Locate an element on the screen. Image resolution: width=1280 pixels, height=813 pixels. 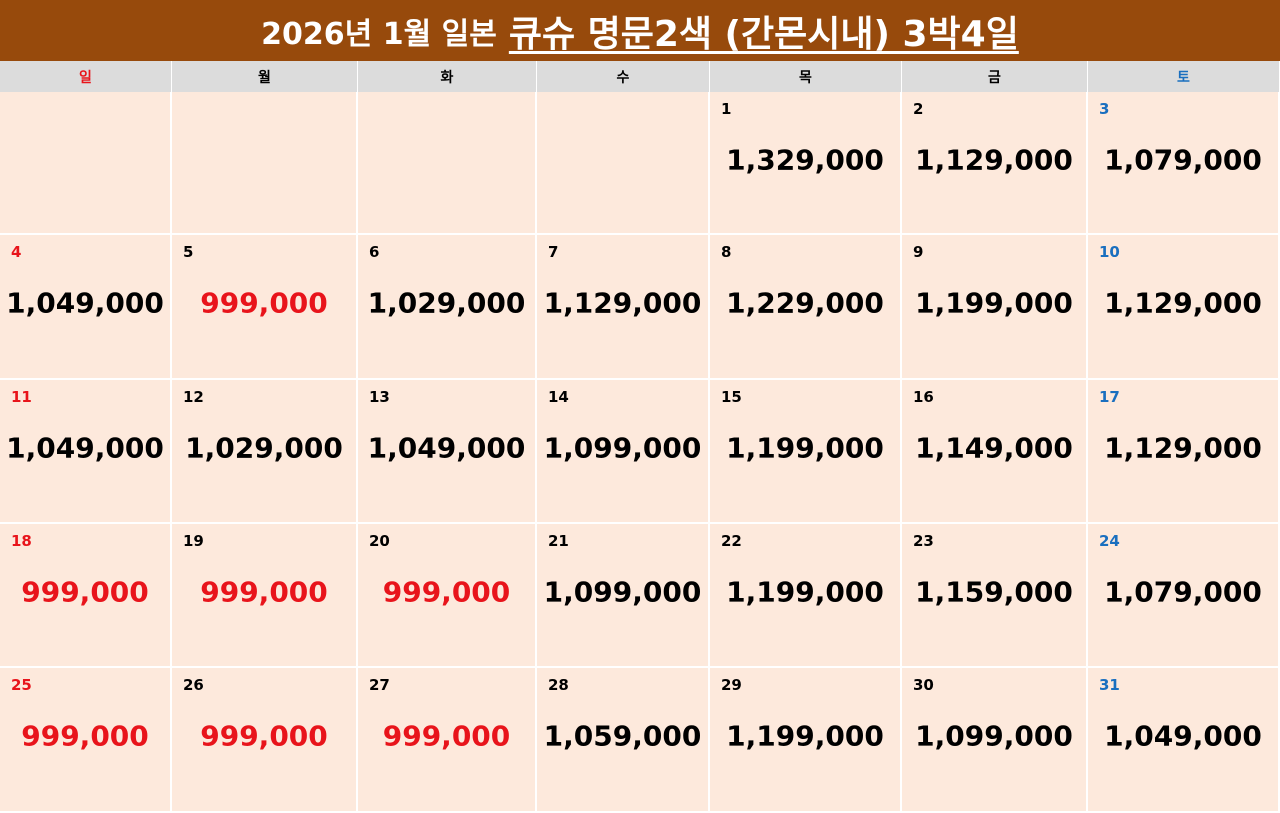
day-number: 20 is located at coordinates (379, 541).